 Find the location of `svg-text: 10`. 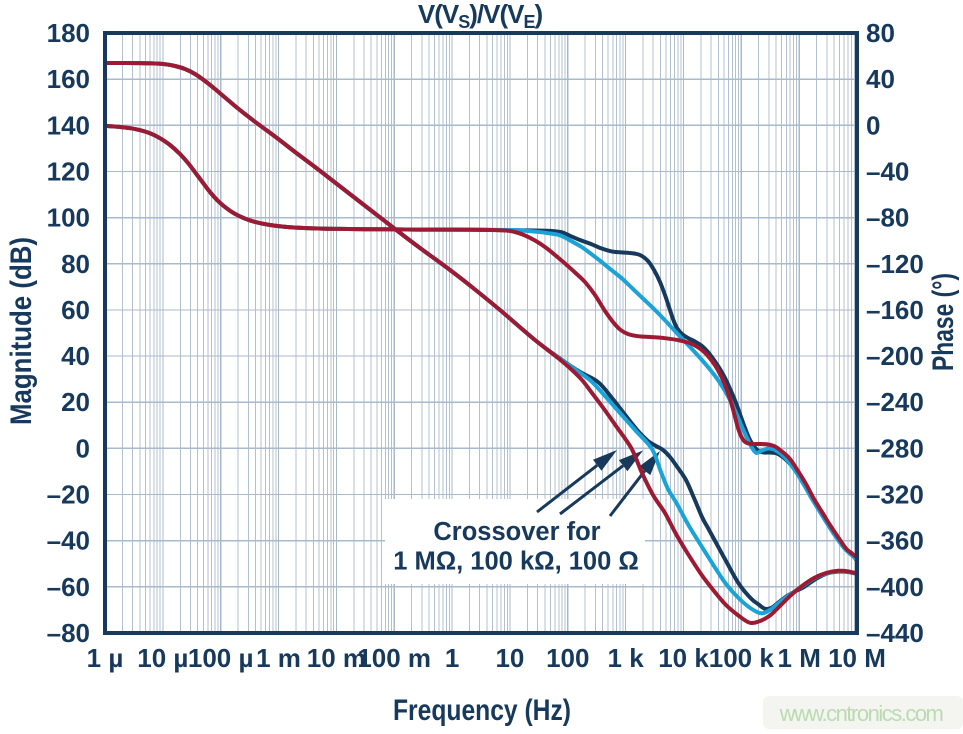

svg-text: 10 is located at coordinates (509, 658).